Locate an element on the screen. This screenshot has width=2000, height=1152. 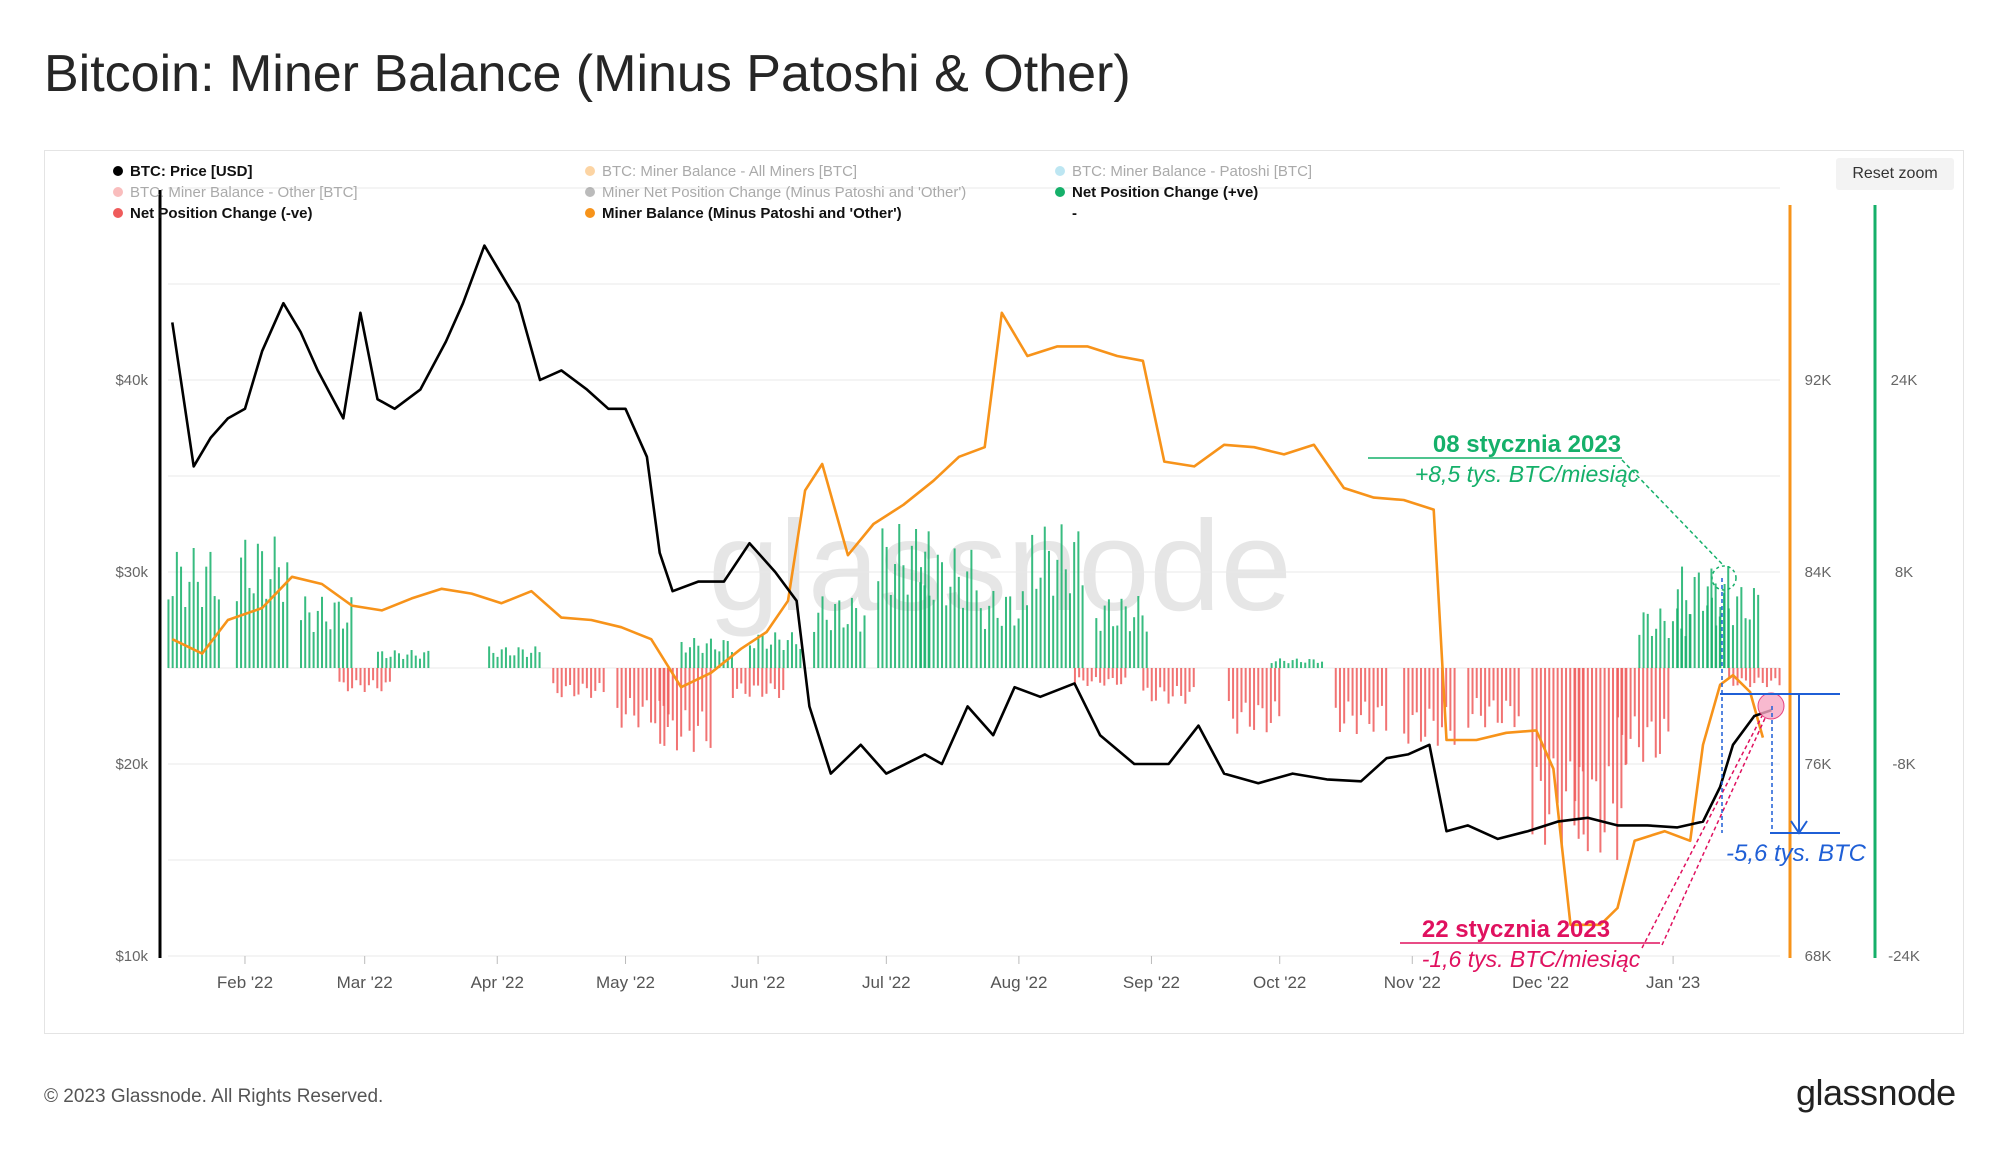
x-tick-label: May '22 is located at coordinates (625, 982).